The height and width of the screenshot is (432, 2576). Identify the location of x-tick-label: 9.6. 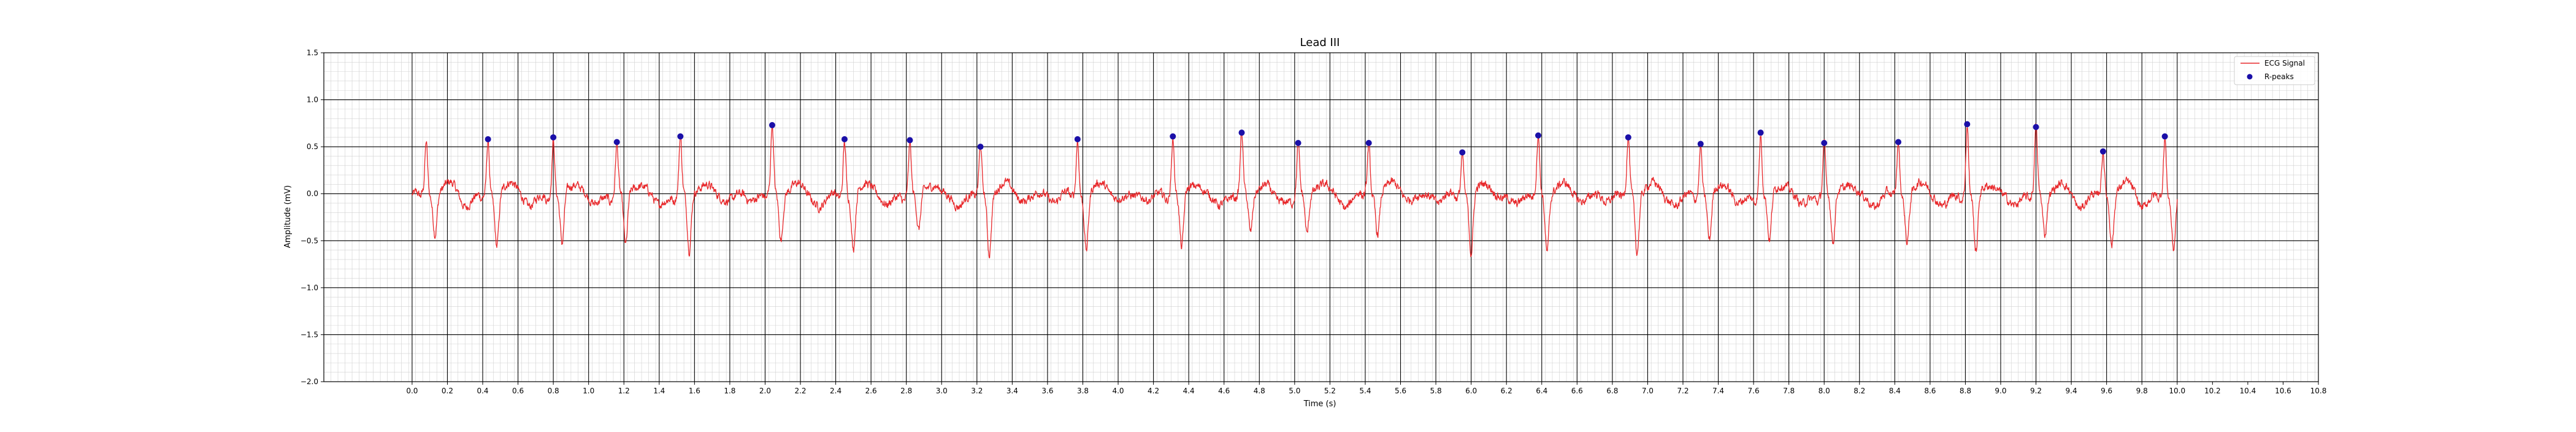
(2106, 391).